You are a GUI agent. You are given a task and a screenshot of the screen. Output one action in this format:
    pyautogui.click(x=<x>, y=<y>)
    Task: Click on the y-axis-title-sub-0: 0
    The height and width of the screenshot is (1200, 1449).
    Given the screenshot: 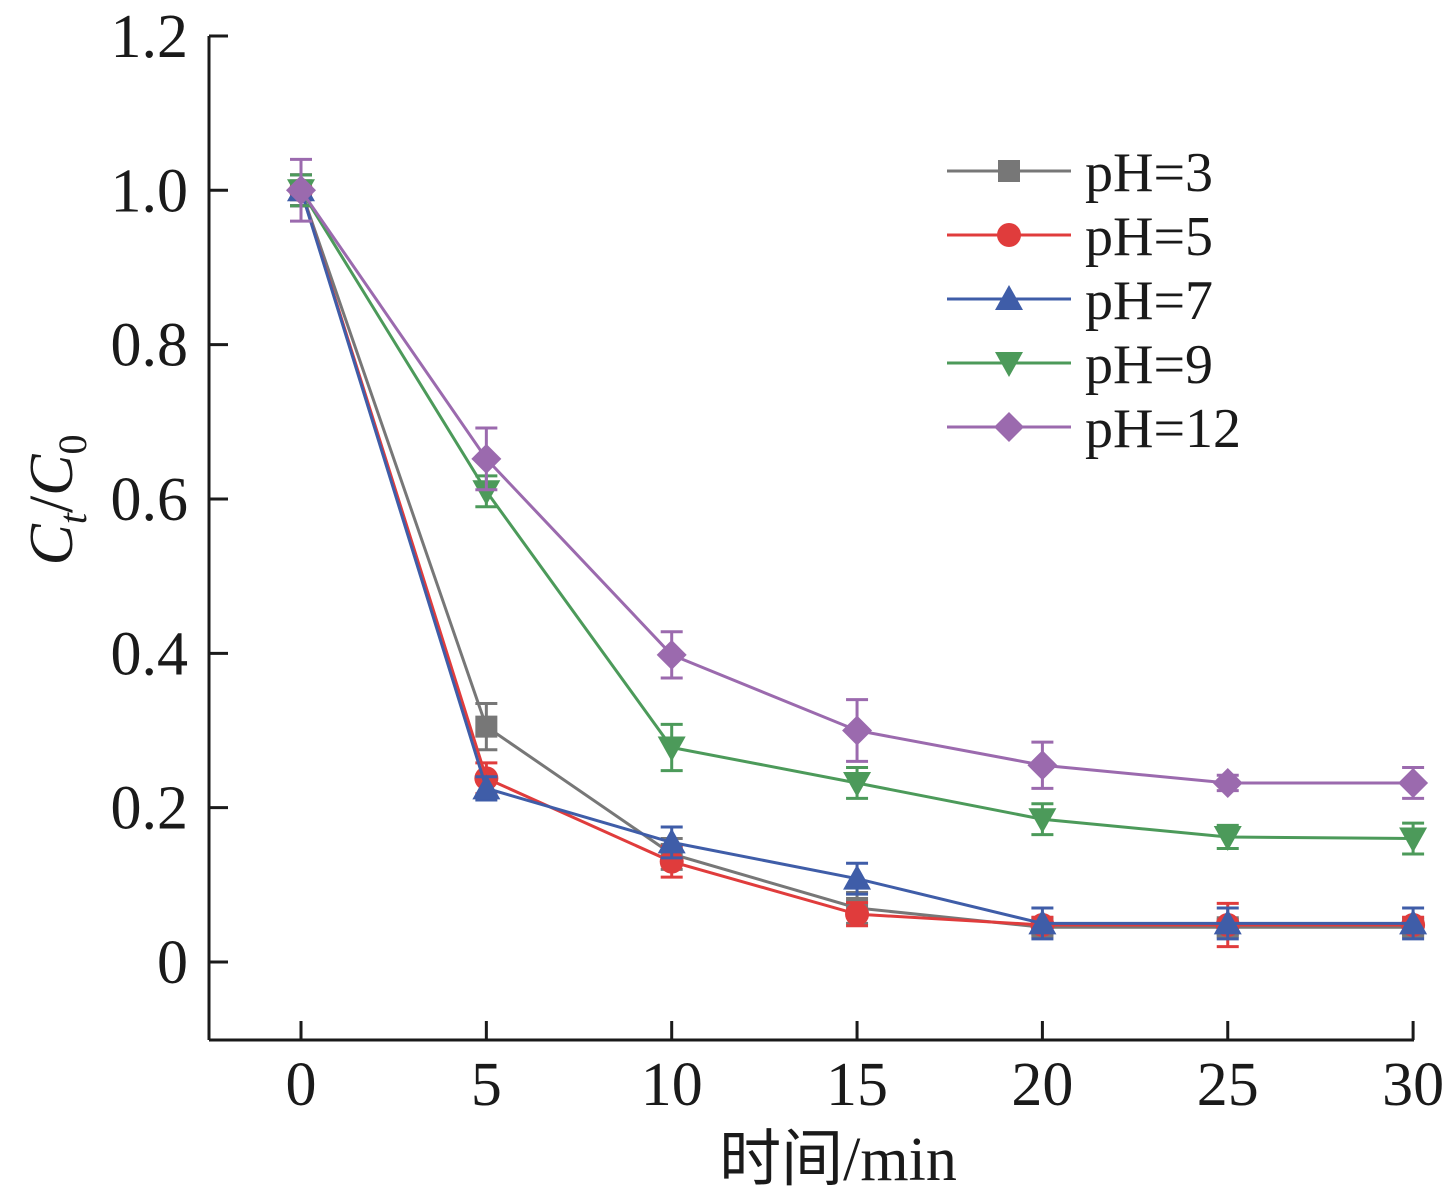 What is the action you would take?
    pyautogui.click(x=72, y=444)
    